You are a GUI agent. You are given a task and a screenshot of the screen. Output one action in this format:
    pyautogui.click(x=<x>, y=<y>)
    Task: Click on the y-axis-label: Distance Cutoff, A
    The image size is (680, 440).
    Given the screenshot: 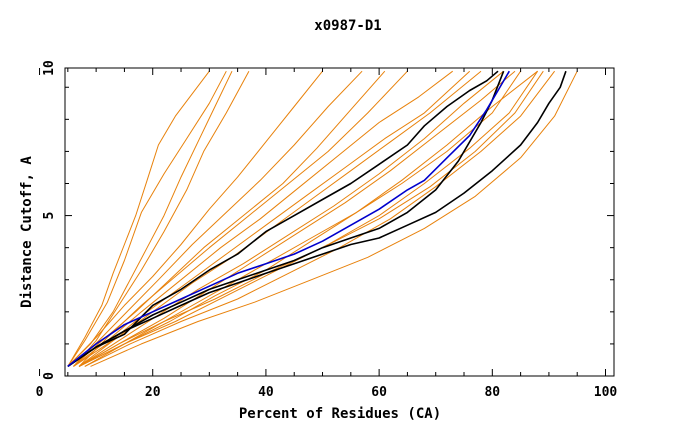 What is the action you would take?
    pyautogui.click(x=27, y=232)
    